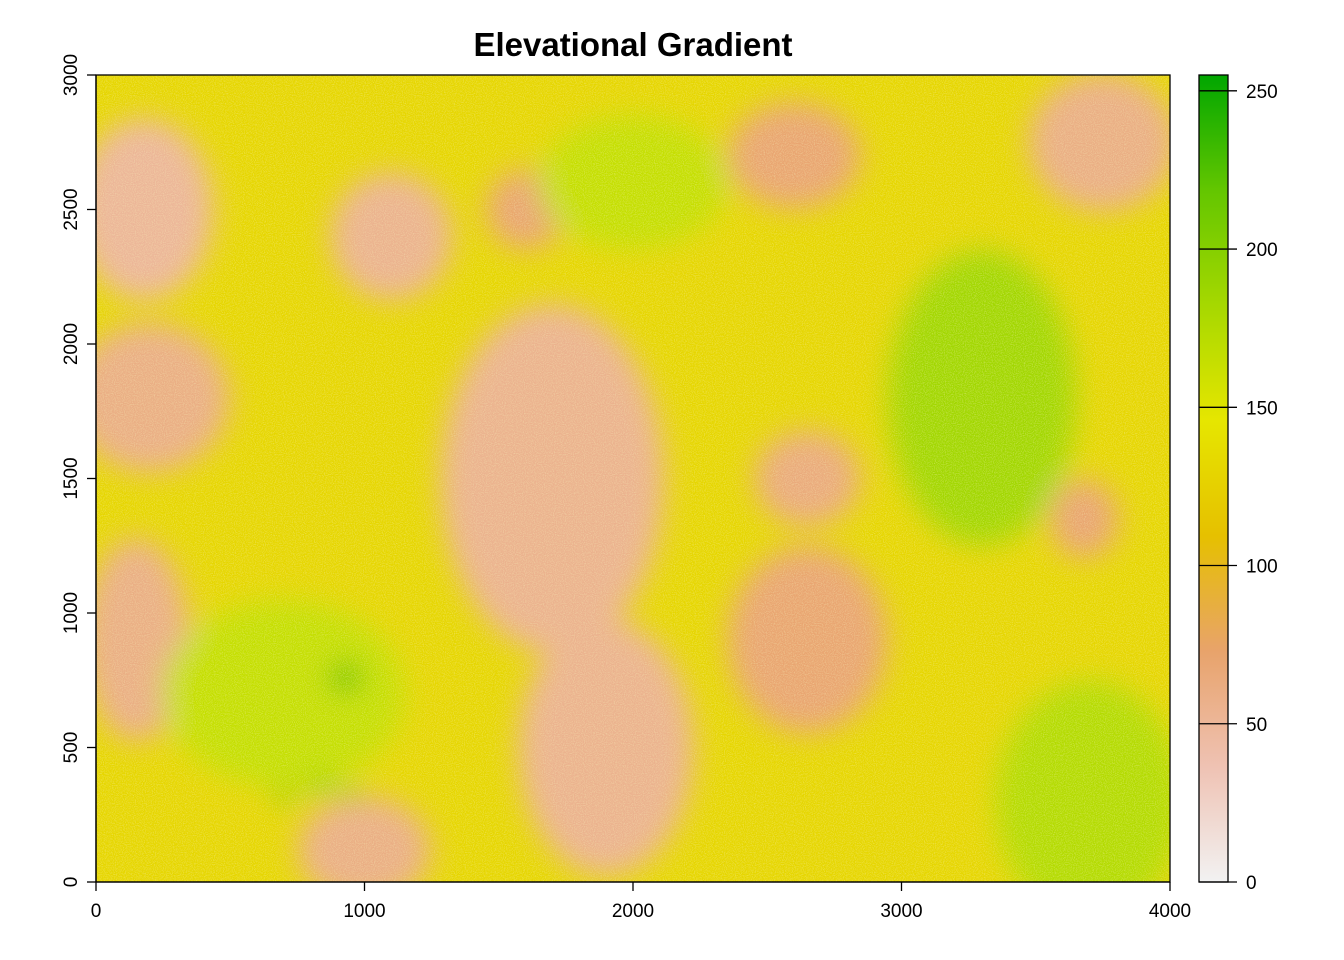  I want to click on x-tick-label: 0, so click(96, 911).